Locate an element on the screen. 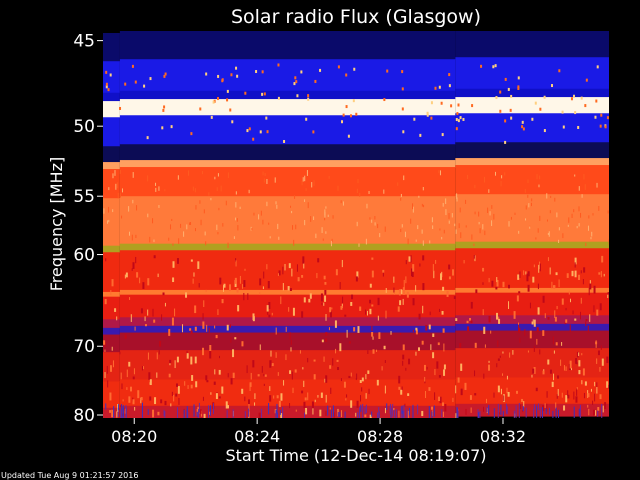 The height and width of the screenshot is (480, 640). y-axis-ticks: 45 50 55 60 70 80 is located at coordinates (88, 229).